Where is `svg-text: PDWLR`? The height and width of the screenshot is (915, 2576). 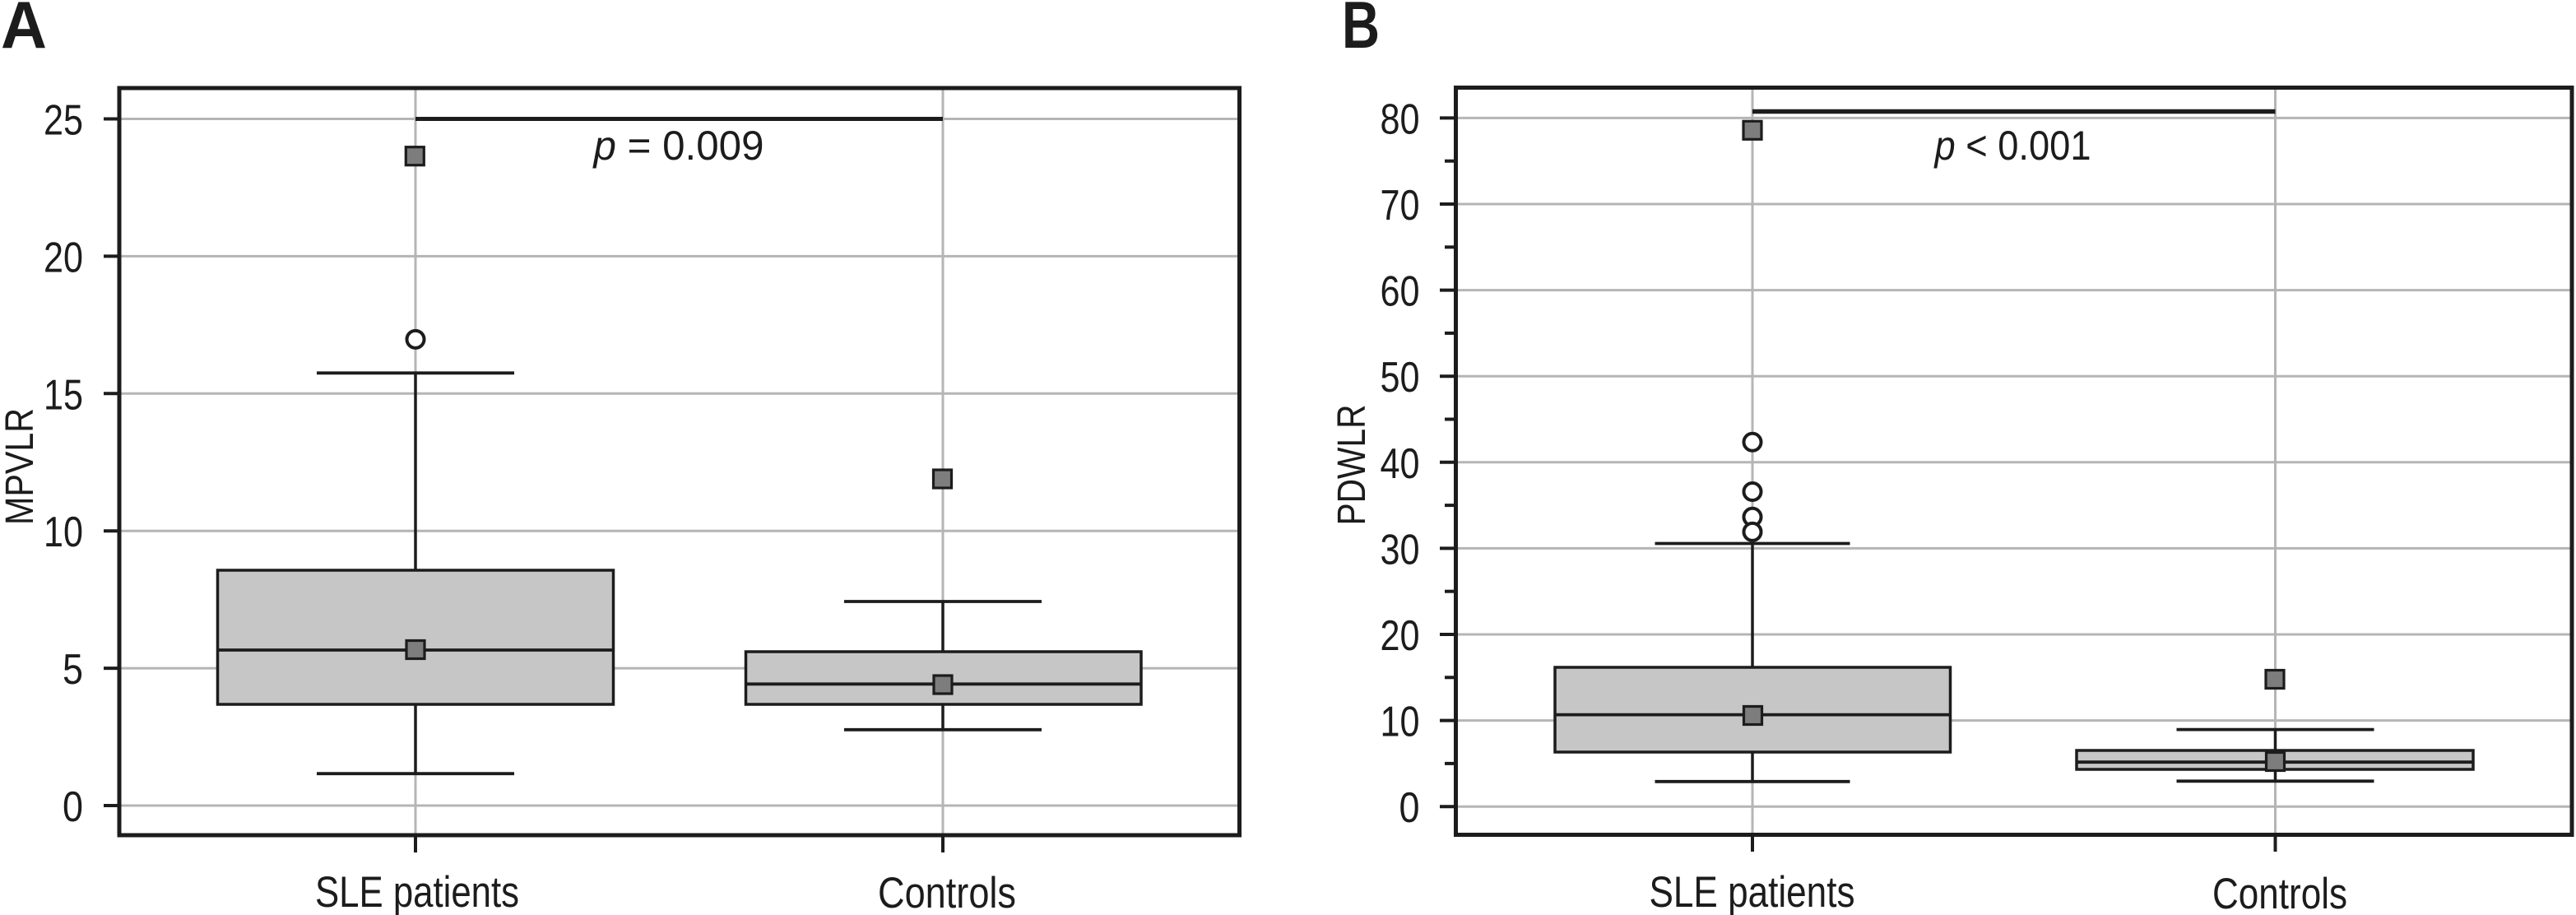
svg-text: PDWLR is located at coordinates (1352, 465).